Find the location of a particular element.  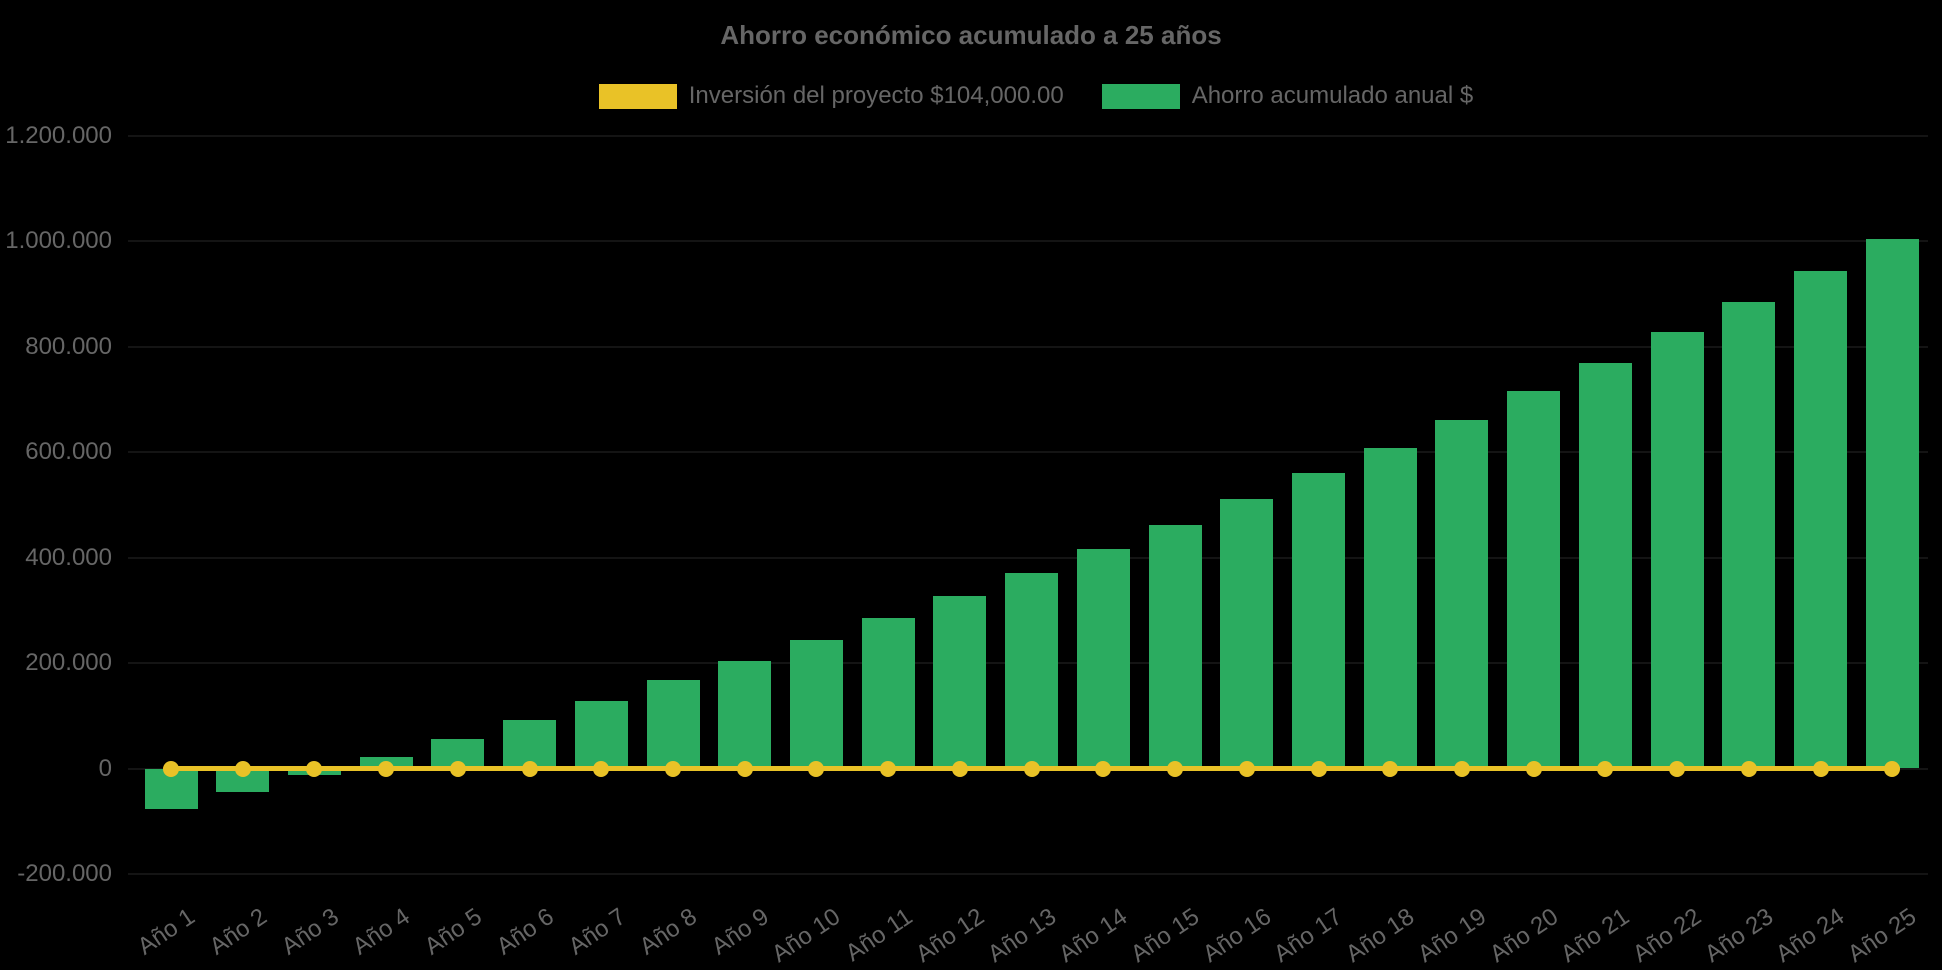

x-tick-label: Año 1 is located at coordinates (167, 932).